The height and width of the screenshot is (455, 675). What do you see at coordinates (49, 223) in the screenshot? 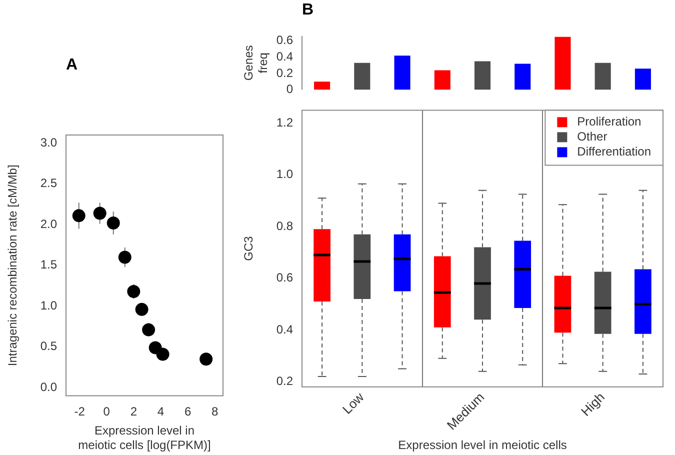
I see `y-tick-label: 2.0` at bounding box center [49, 223].